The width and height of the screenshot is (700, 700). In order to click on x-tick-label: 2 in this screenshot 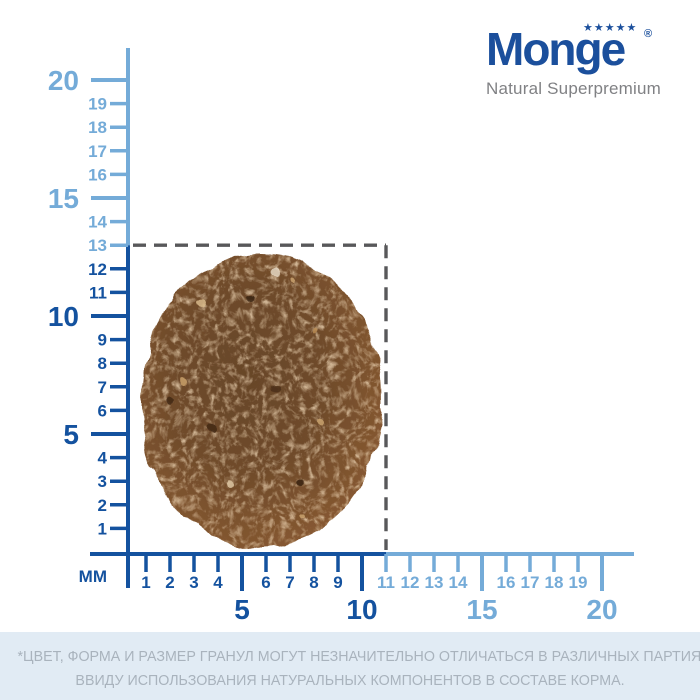, I will do `click(169, 582)`.